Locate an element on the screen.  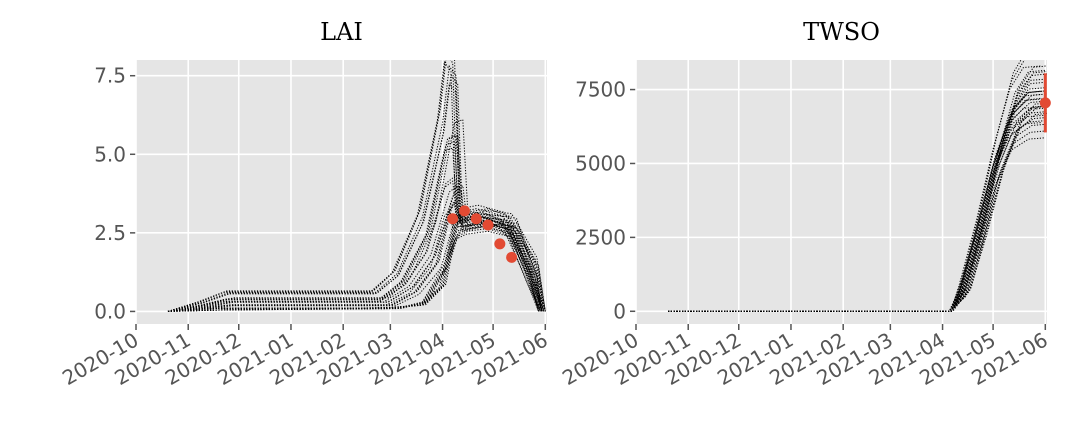
twso-title: TWSO is located at coordinates (841, 32).